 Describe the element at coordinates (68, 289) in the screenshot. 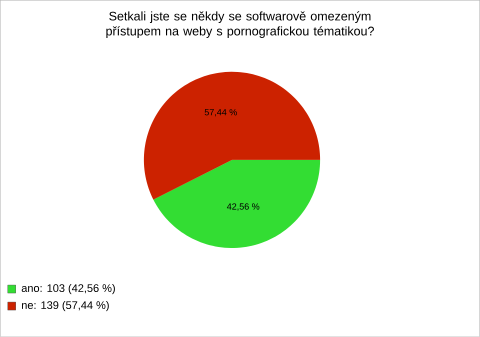

I see `legend-label: ano: 103 (42,56 %)` at that location.